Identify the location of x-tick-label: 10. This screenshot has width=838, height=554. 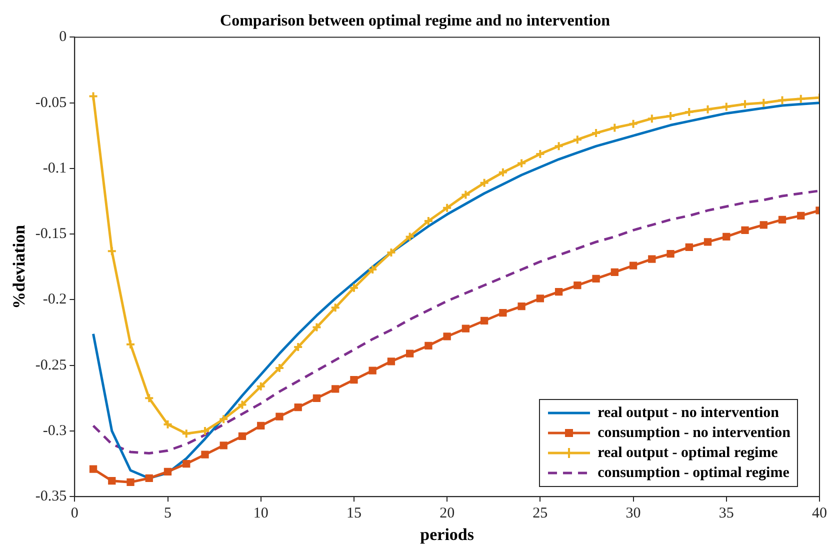
(260, 514).